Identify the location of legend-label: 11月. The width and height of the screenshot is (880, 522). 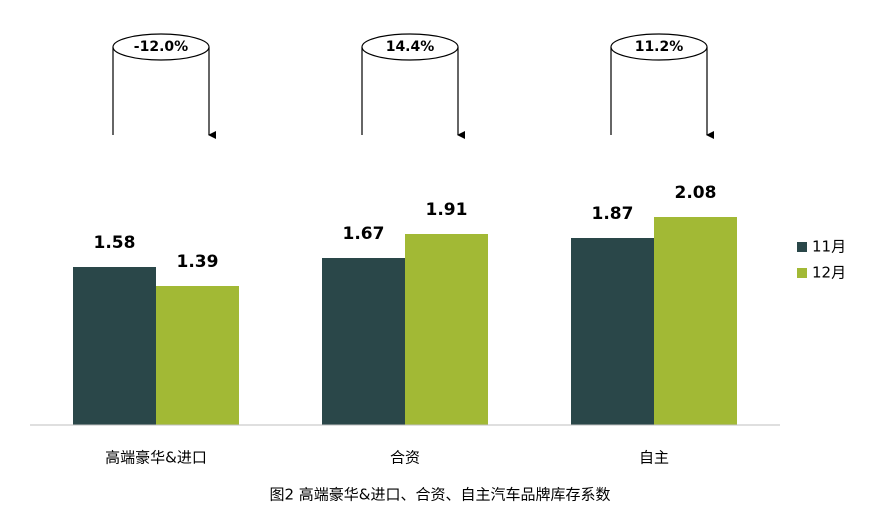
(829, 247).